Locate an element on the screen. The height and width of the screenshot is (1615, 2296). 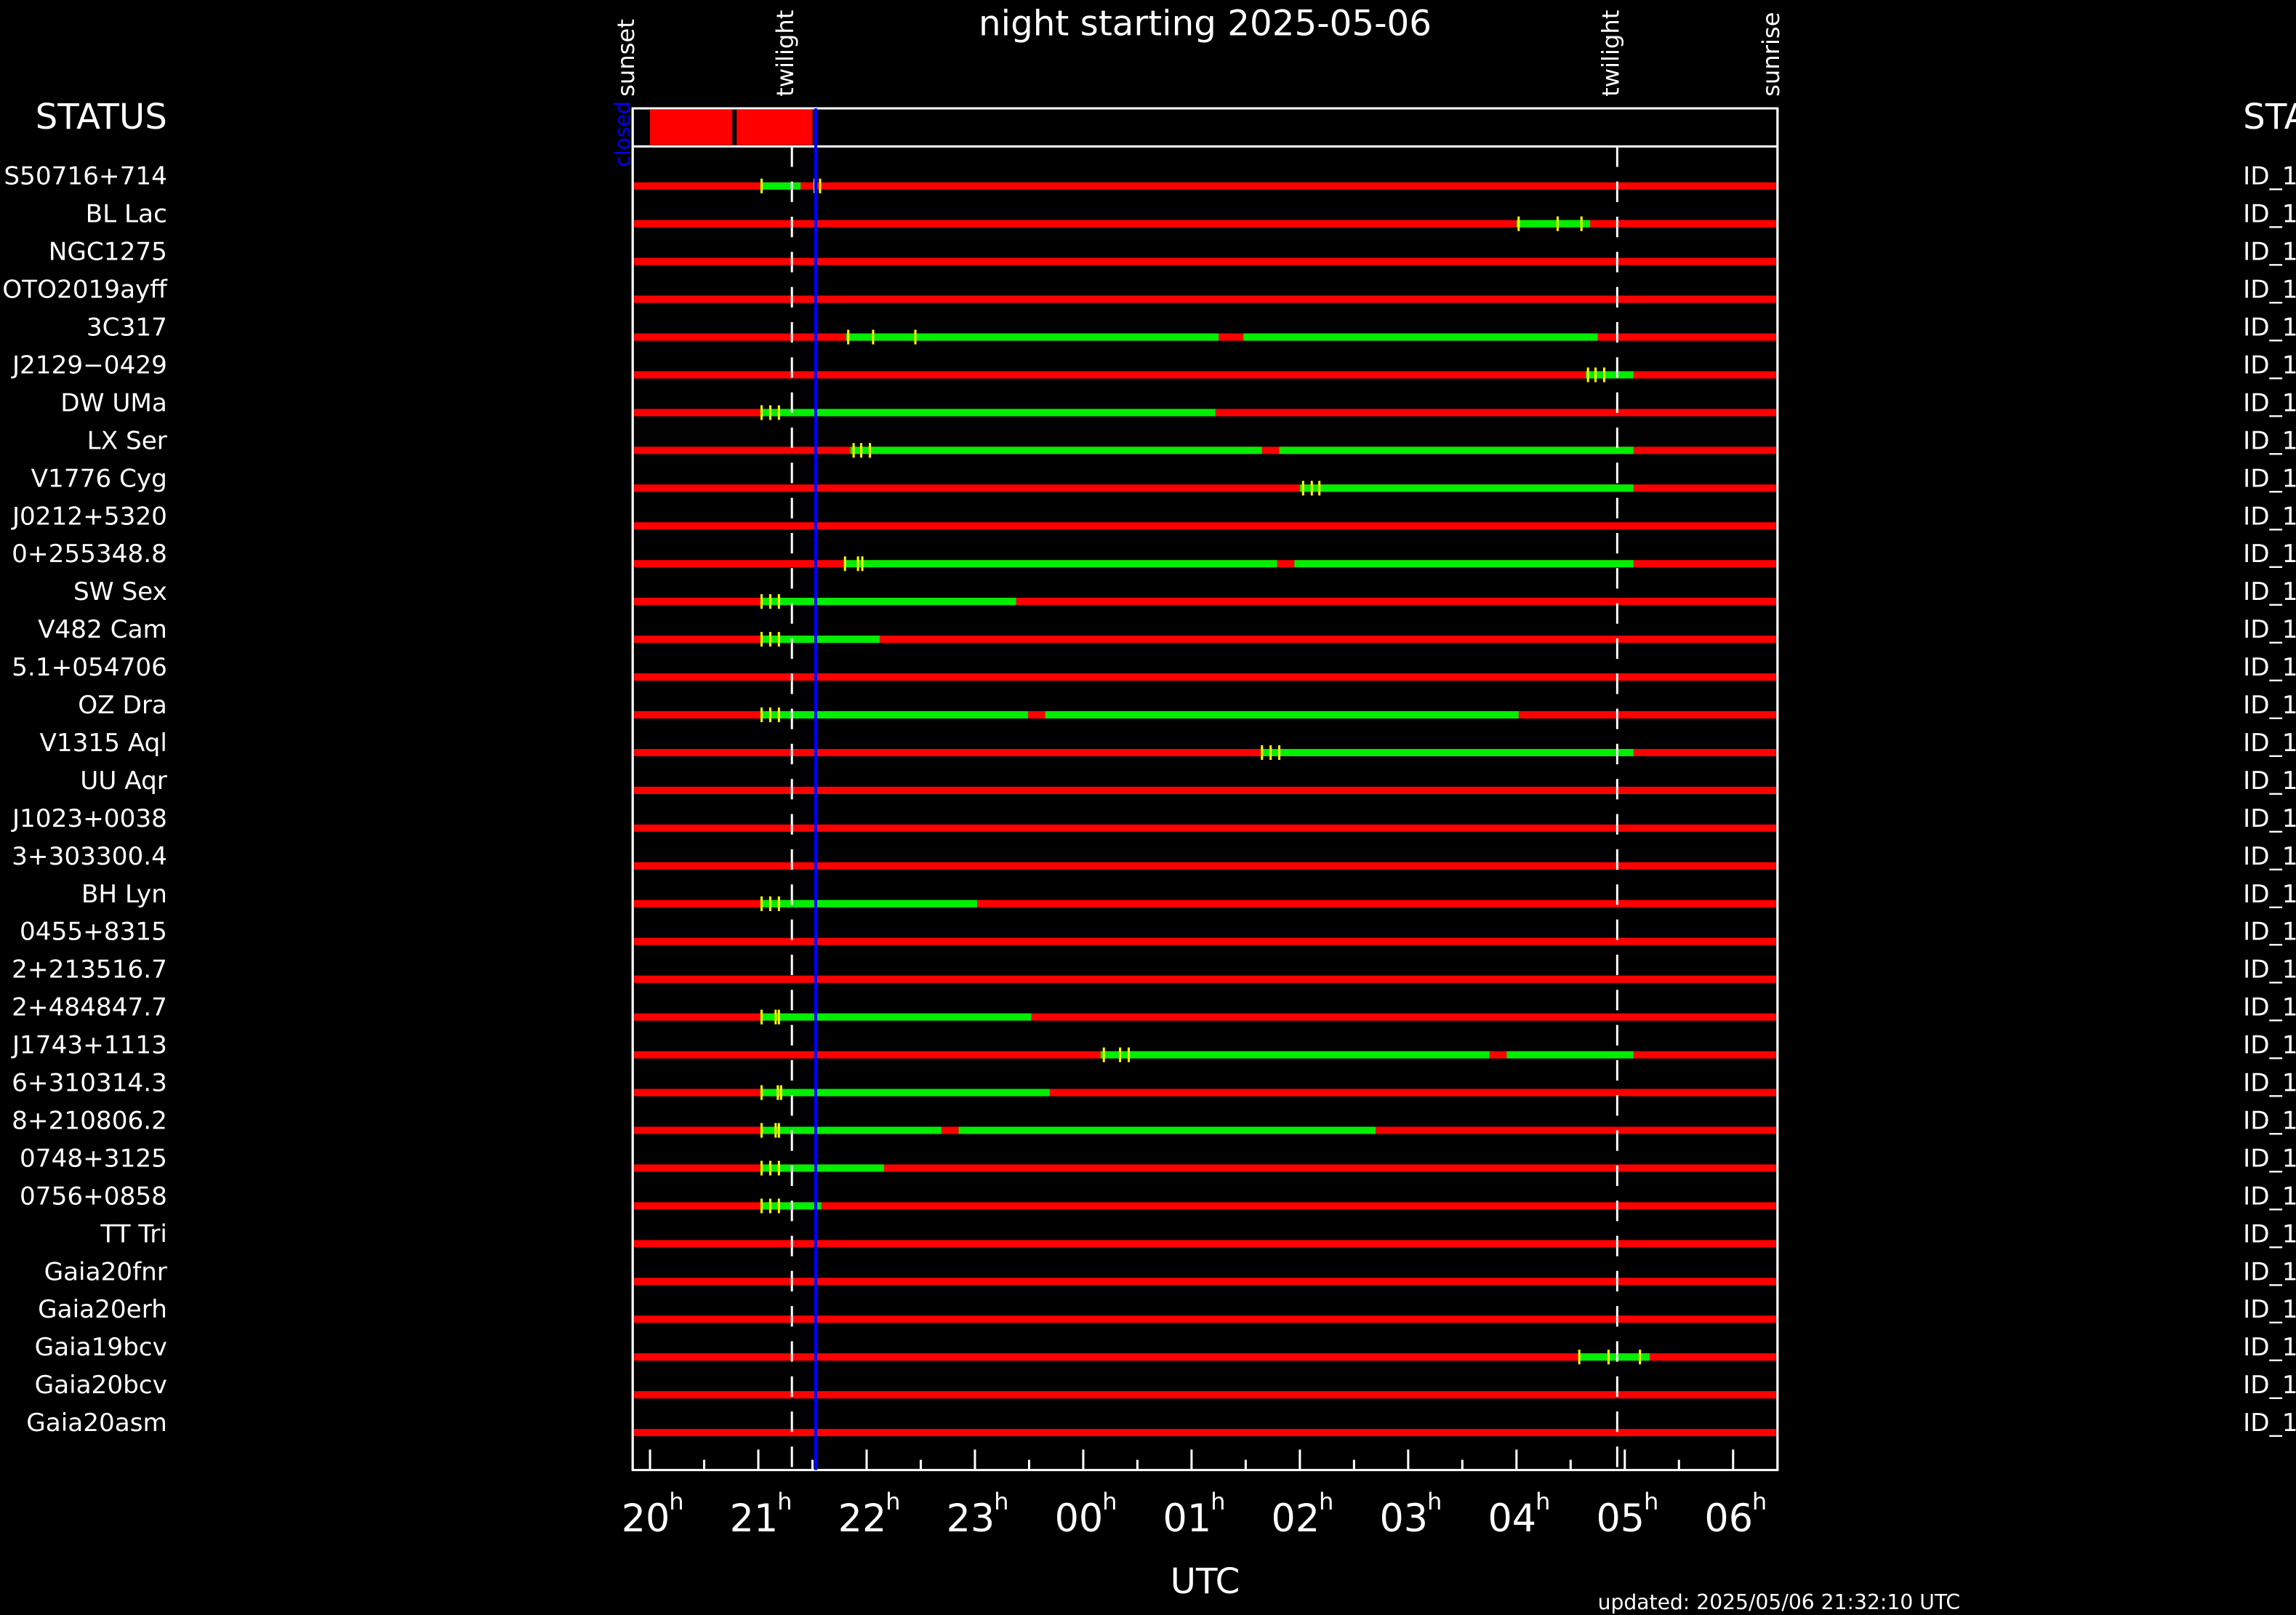
status-heading: STATUS is located at coordinates (102, 117).